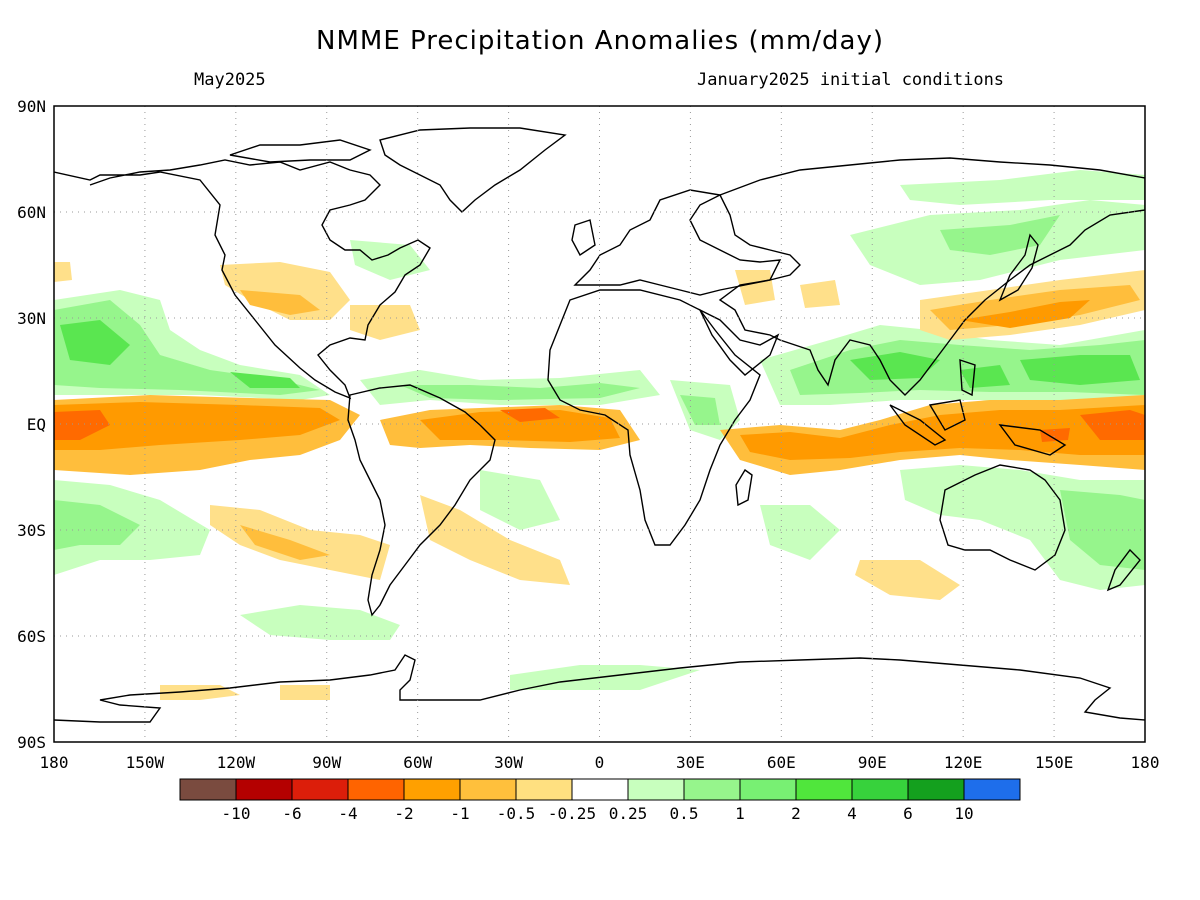 This screenshot has height=900, width=1200. What do you see at coordinates (796, 813) in the screenshot?
I see `colorbar-label: 2` at bounding box center [796, 813].